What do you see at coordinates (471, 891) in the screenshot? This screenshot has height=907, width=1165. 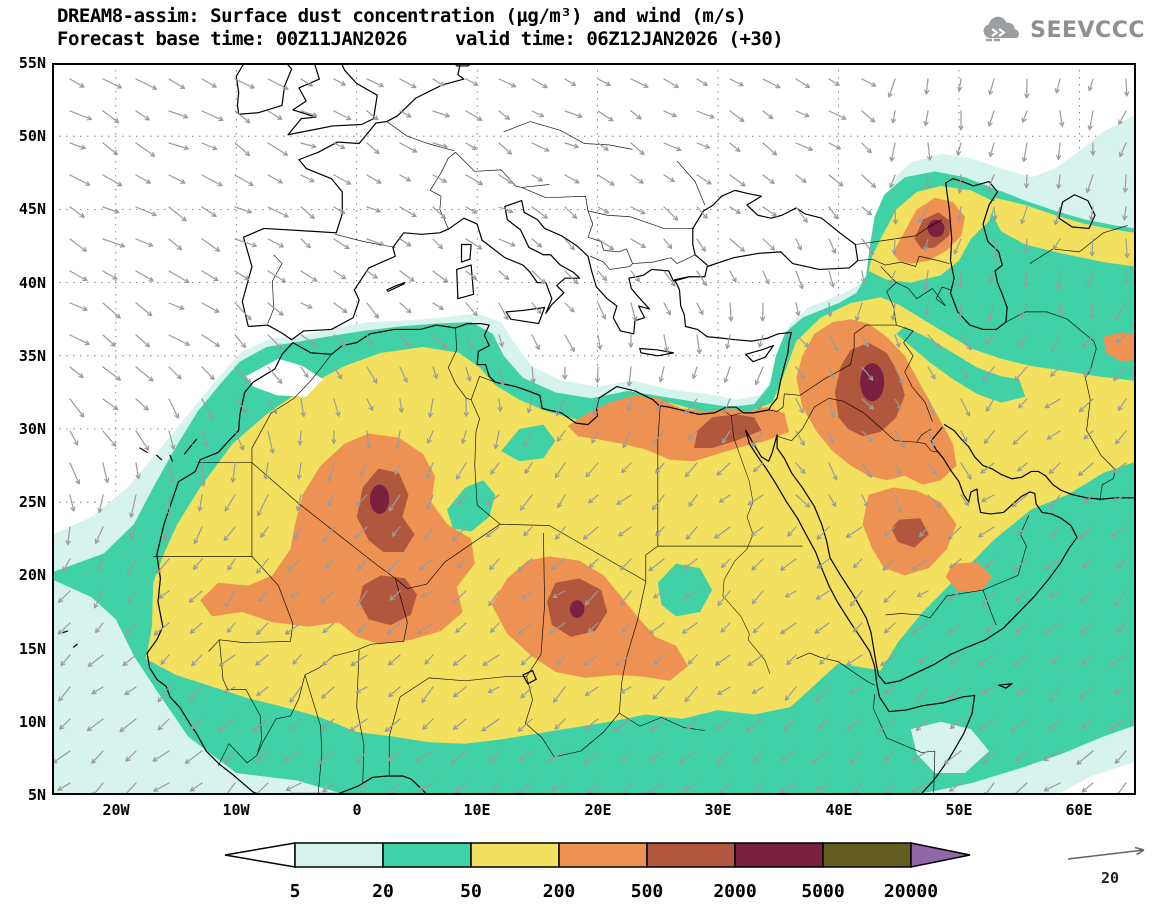 I see `legend-tick-label: 50` at bounding box center [471, 891].